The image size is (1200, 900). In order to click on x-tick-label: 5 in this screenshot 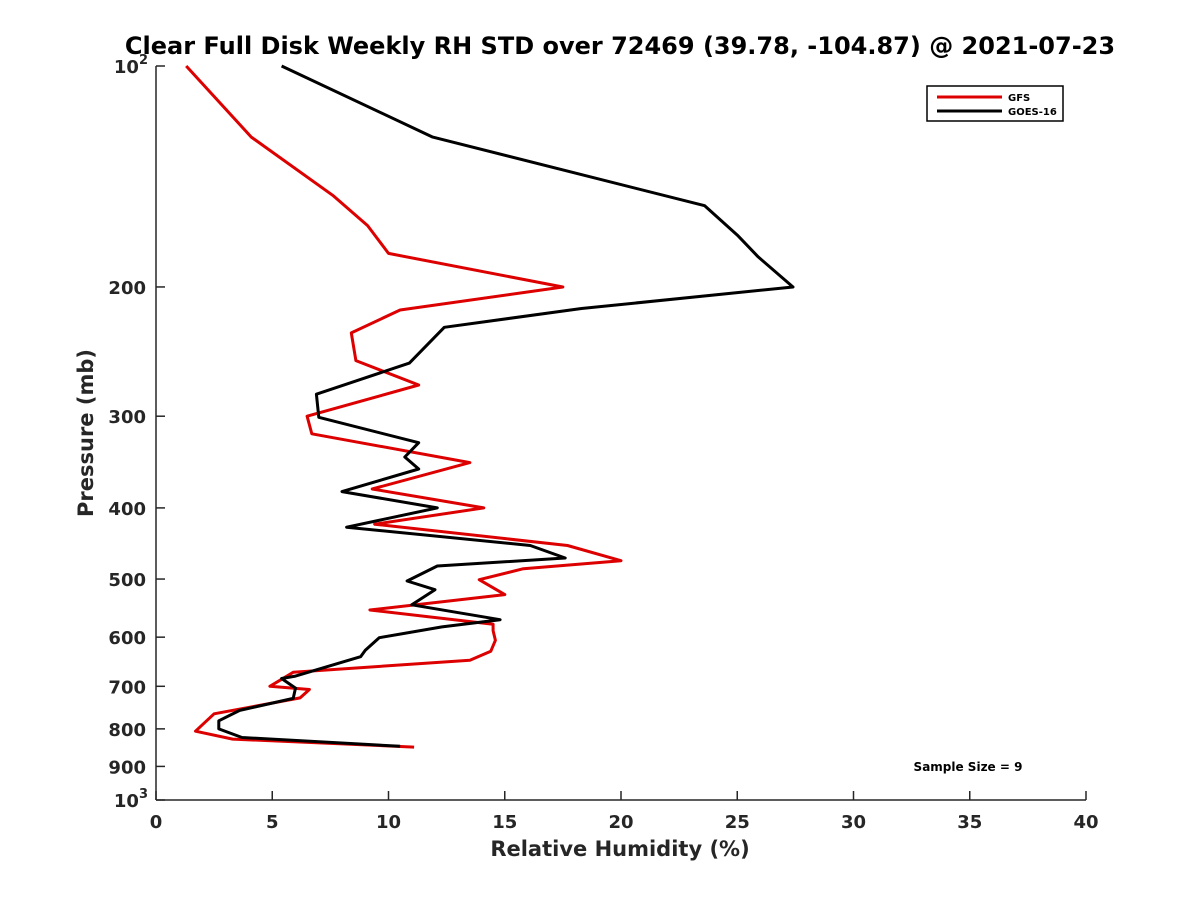, I will do `click(272, 822)`.